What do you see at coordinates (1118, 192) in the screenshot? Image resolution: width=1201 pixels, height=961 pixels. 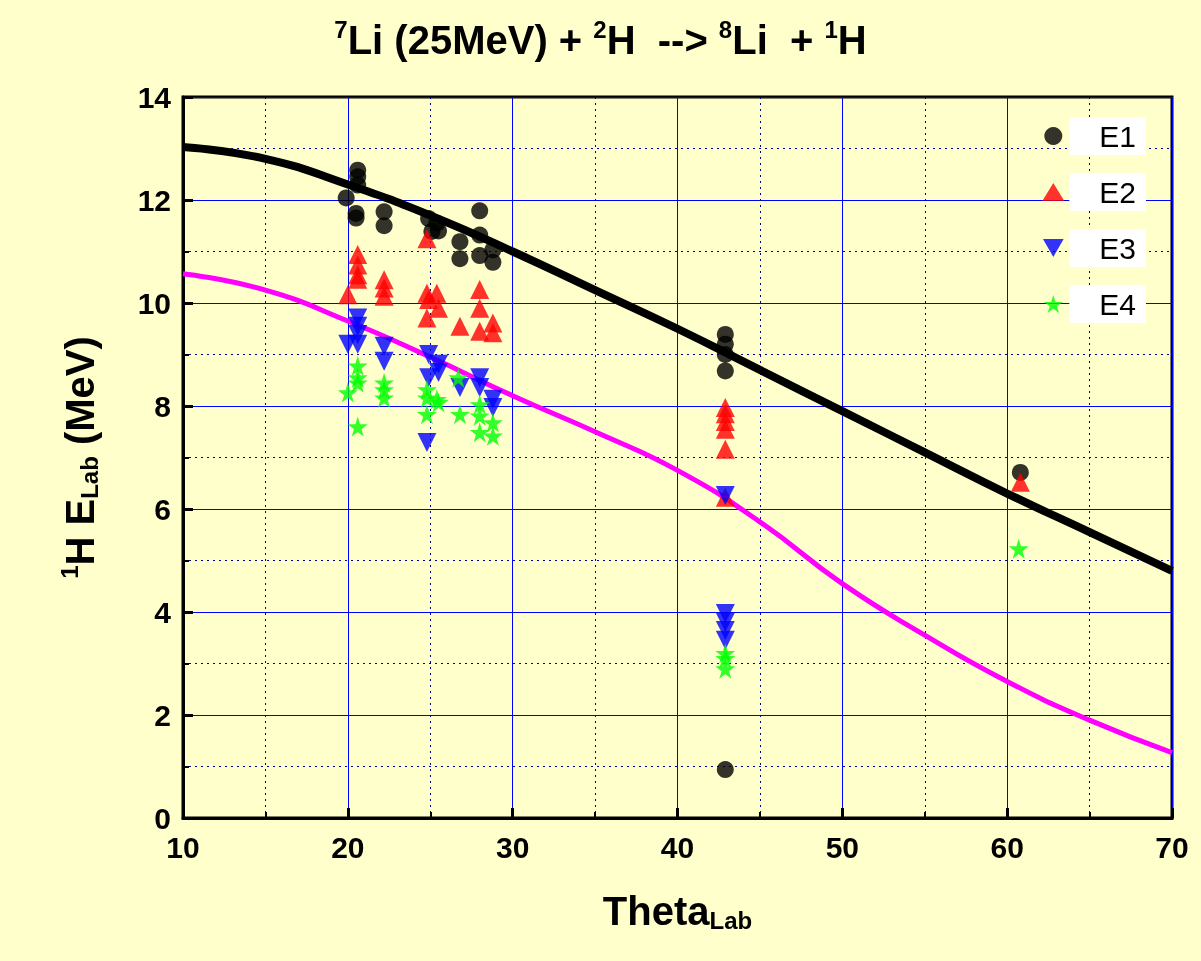 I see `legend-label: E2` at bounding box center [1118, 192].